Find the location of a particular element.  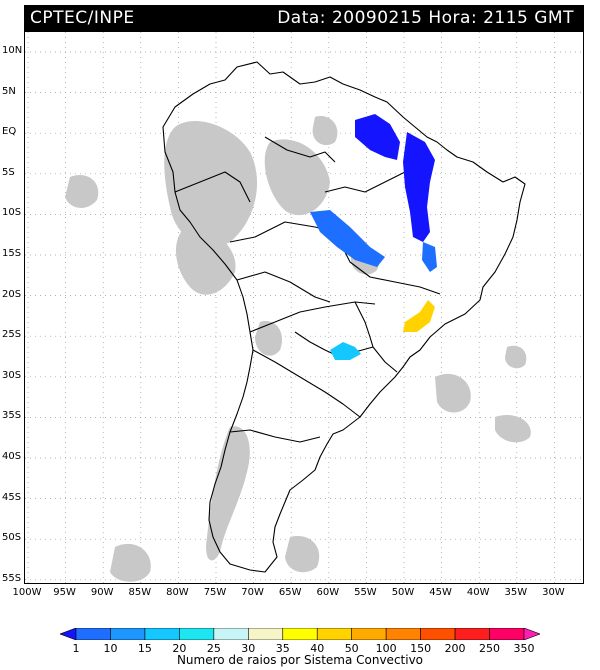

lon-label: 90W is located at coordinates (102, 592).